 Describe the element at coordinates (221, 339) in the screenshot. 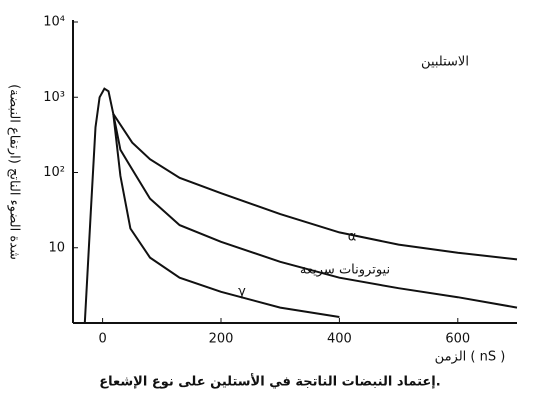

I see `x-tick-label: 200` at that location.